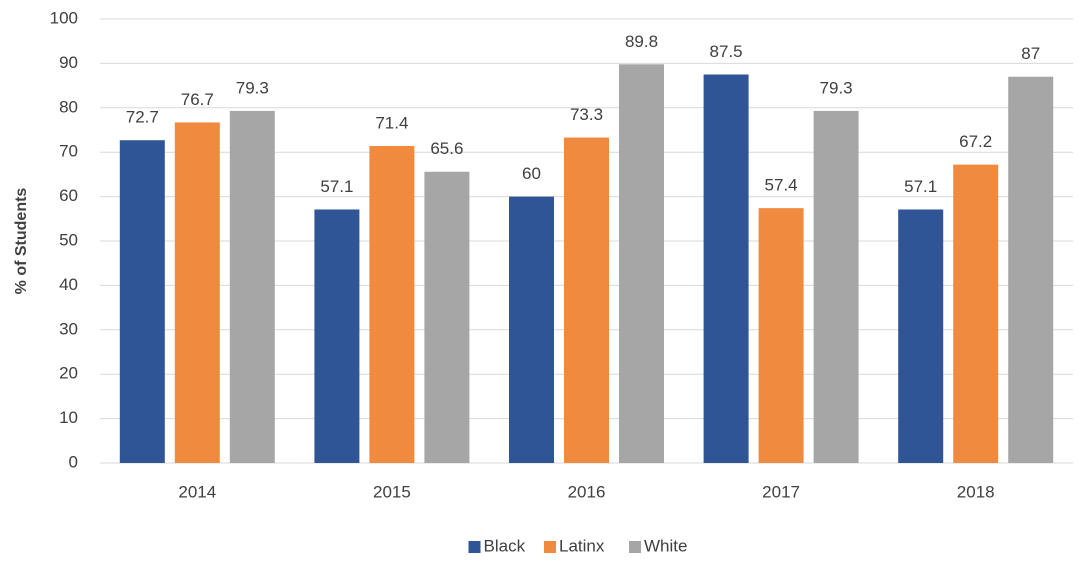  What do you see at coordinates (142, 117) in the screenshot?
I see `data-label: 72.7` at bounding box center [142, 117].